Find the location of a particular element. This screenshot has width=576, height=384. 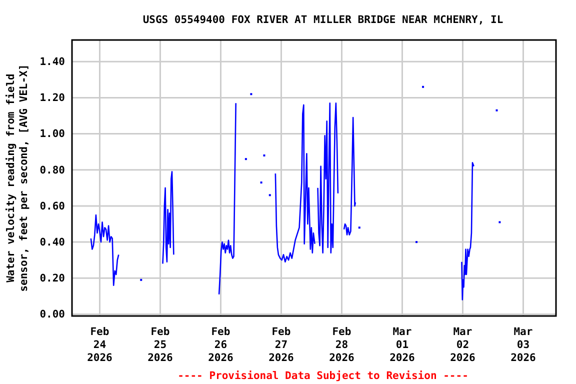

chart-title: USGS 05549400 FOX RIVER AT MILLER BRIDGE NEAR MCHENRY, IL is located at coordinates (323, 20).